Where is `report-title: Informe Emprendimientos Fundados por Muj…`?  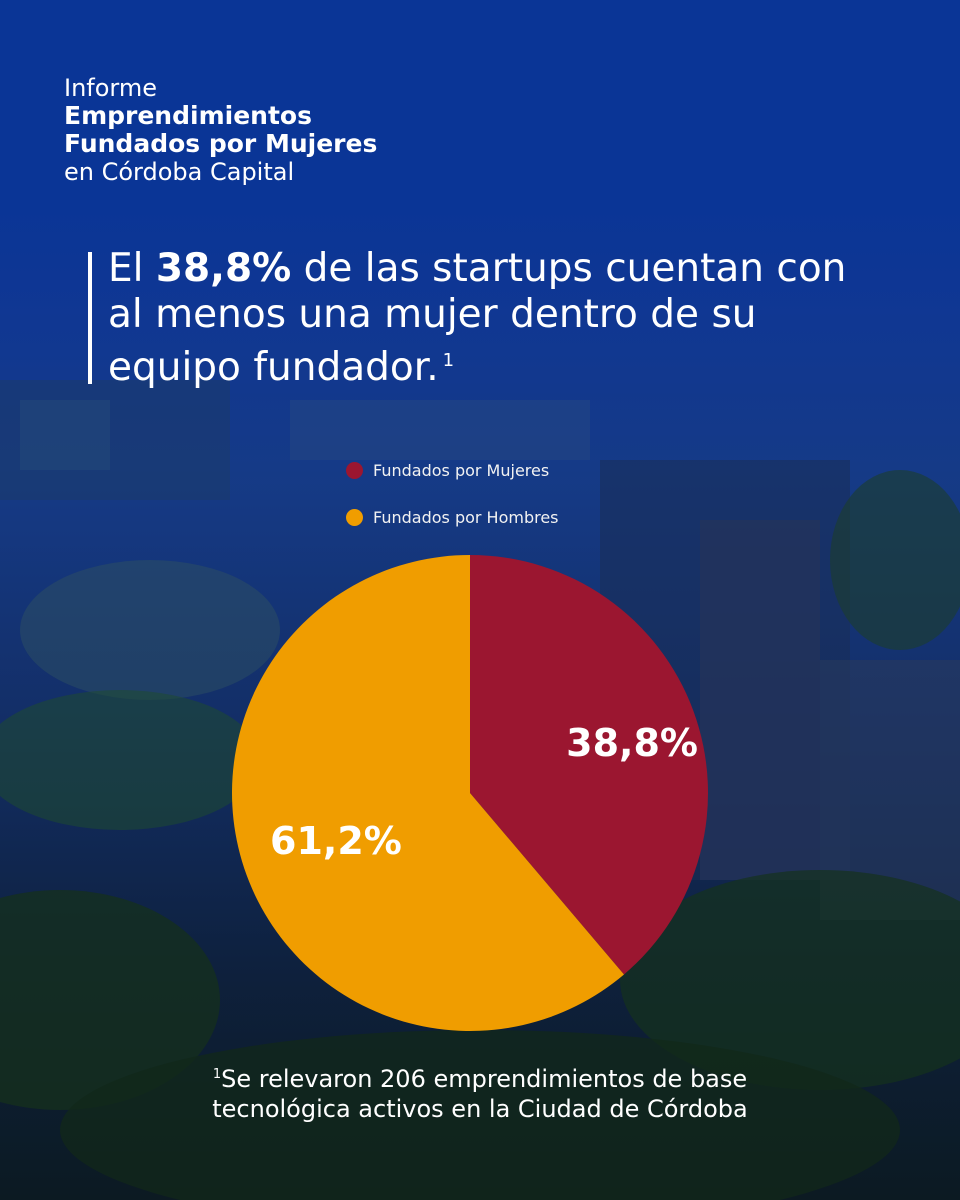 report-title: Informe Emprendimientos Fundados por Muj… is located at coordinates (220, 130).